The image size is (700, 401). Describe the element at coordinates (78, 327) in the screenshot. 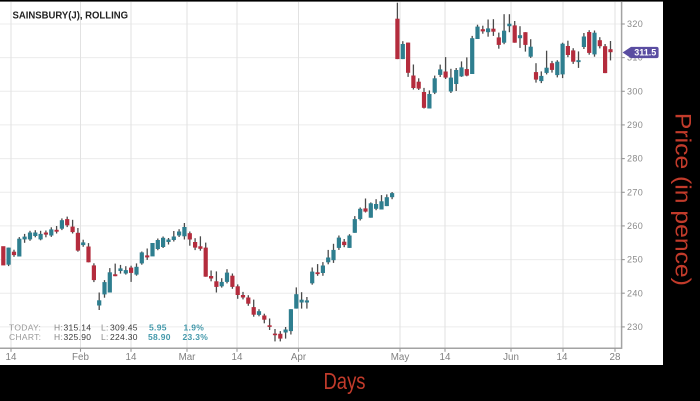

I see `svg-text: 315.14` at that location.